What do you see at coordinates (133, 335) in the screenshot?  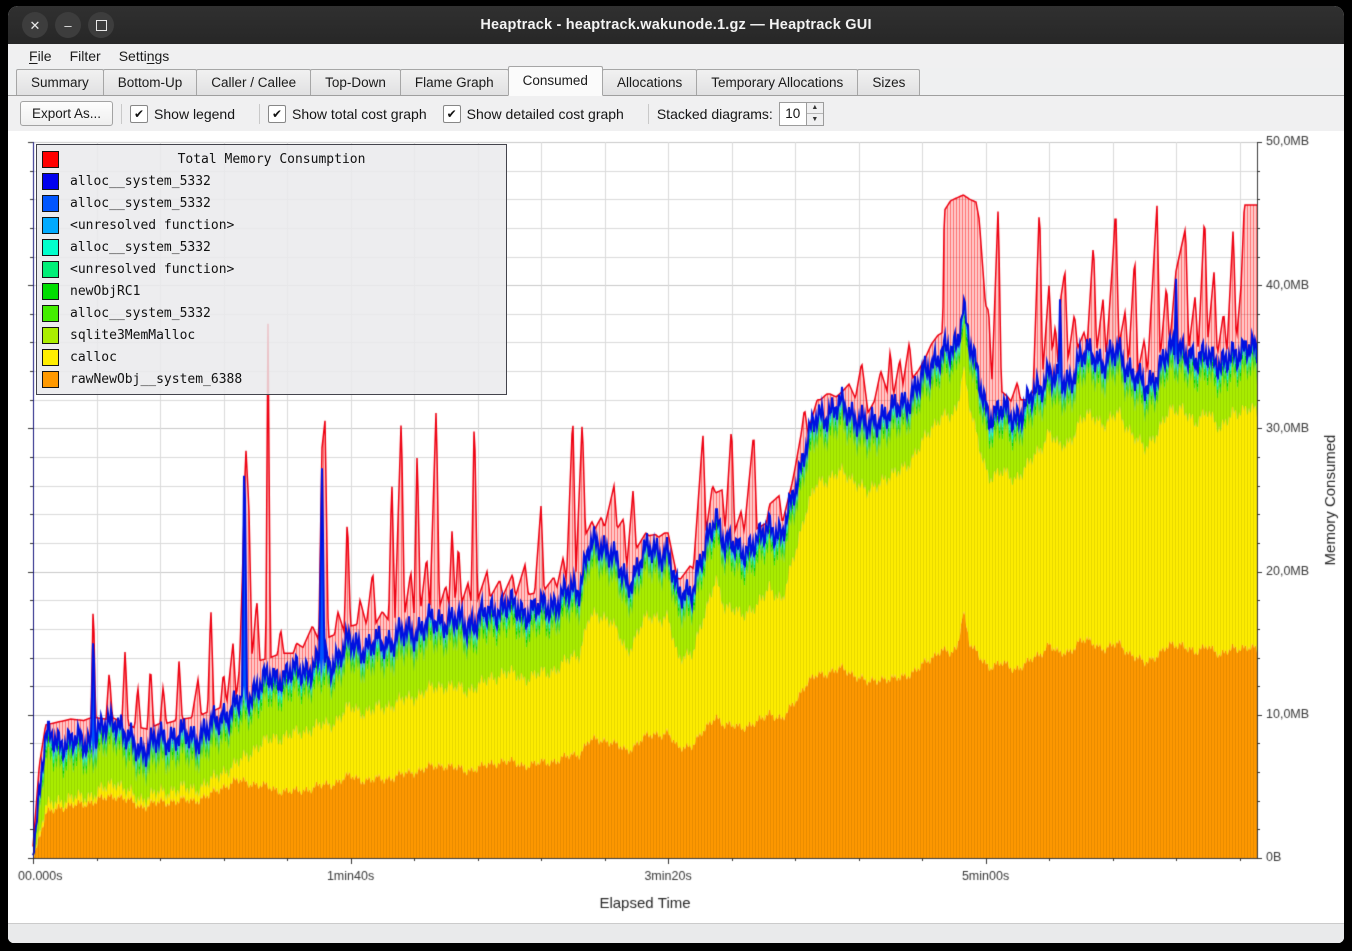 I see `legend-item-label: sqlite3MemMalloc` at bounding box center [133, 335].